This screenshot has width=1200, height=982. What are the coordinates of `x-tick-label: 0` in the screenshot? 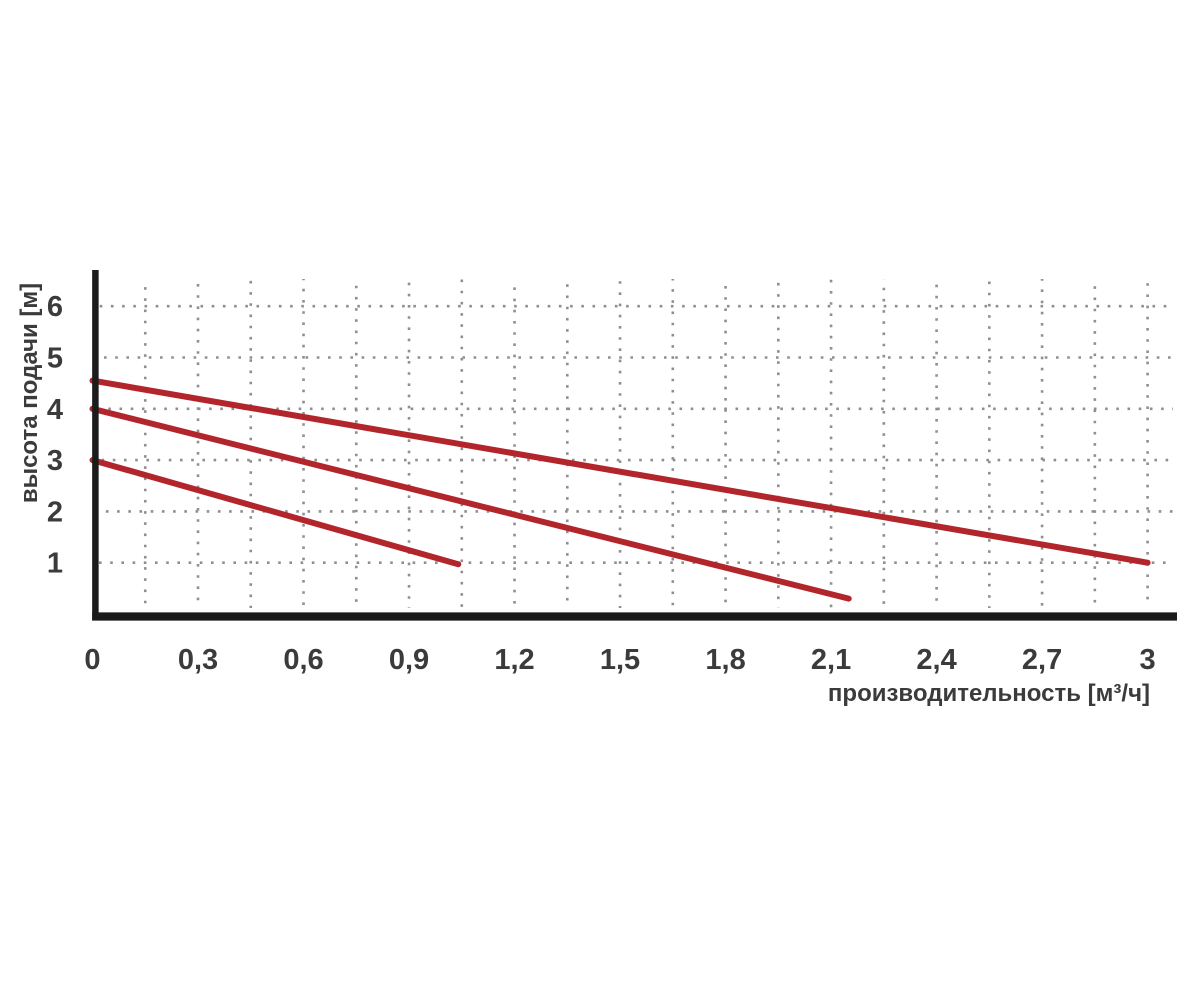 It's located at (92, 660).